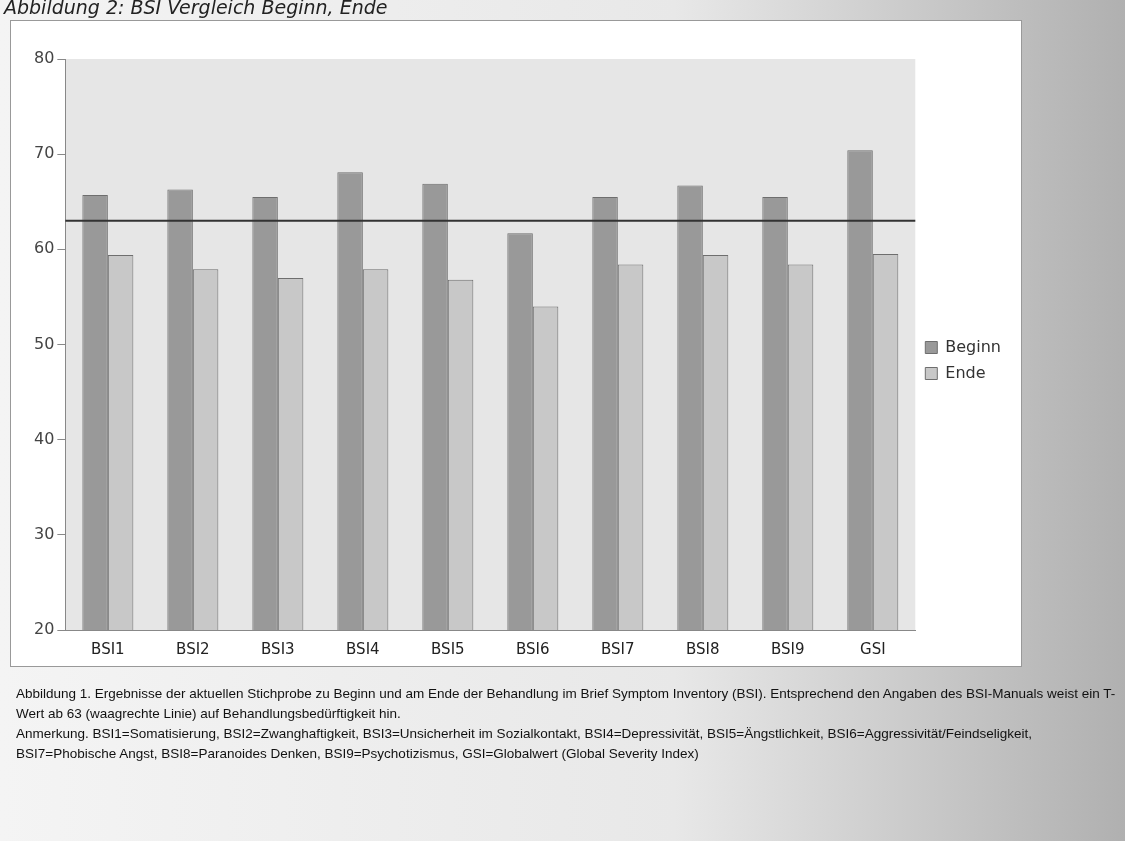  I want to click on y-tick-label: 40, so click(44, 438).